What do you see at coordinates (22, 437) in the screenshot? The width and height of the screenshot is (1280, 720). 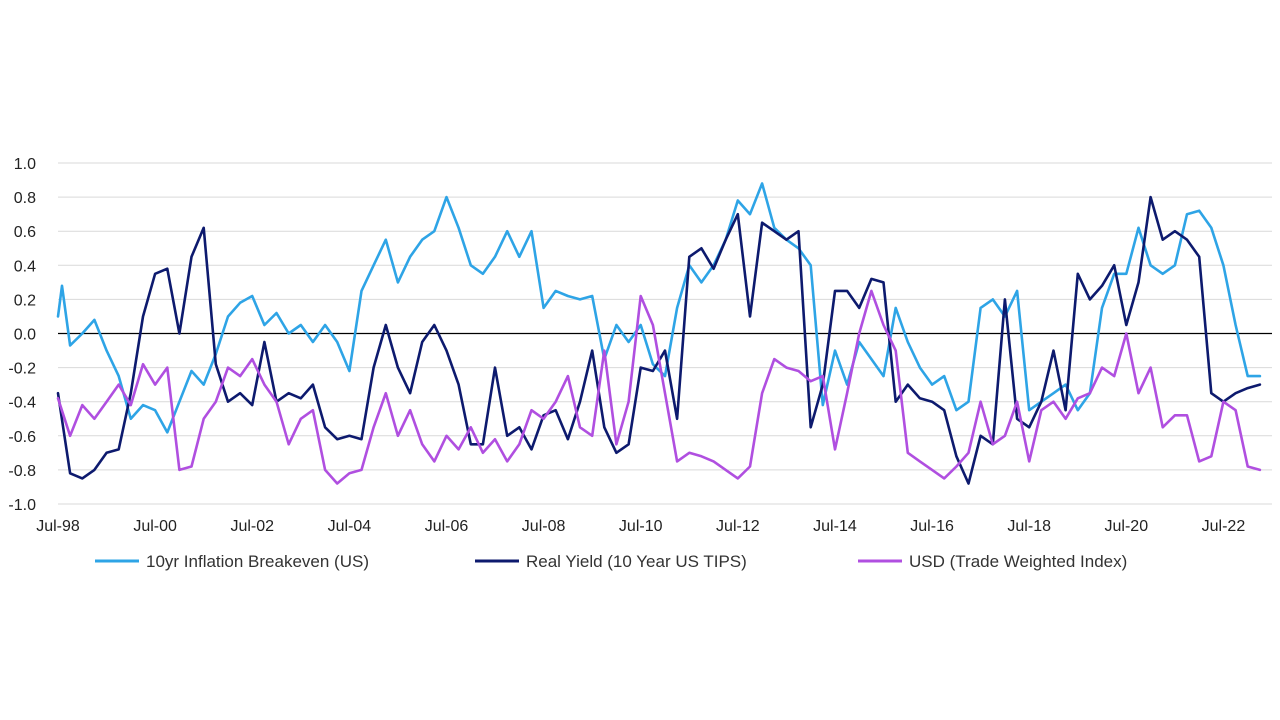 I see `y-tick-label: -0.6` at bounding box center [22, 437].